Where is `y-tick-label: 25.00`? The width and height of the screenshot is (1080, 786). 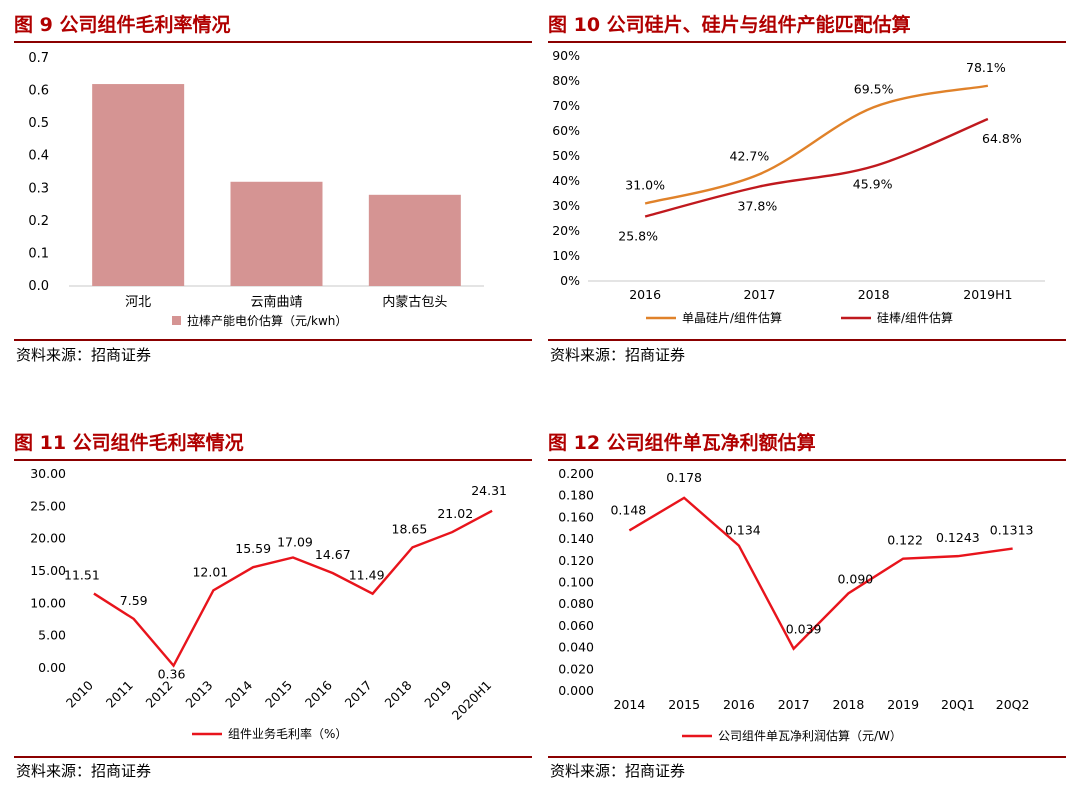
y-tick-label: 25.00 is located at coordinates (48, 505).